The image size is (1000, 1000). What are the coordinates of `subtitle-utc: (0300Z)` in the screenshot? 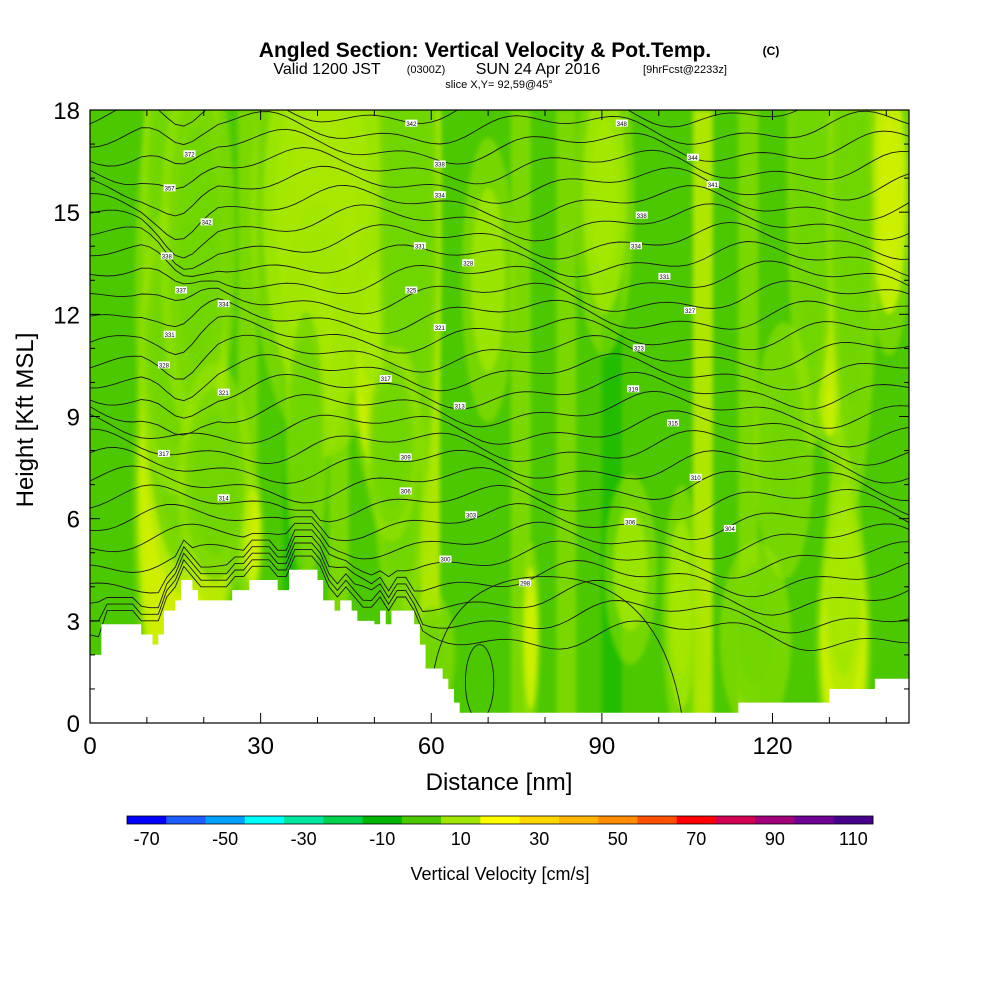 It's located at (426, 70).